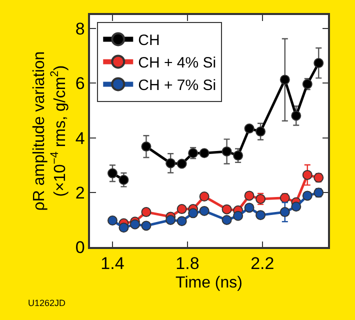 The height and width of the screenshot is (320, 355). What do you see at coordinates (80, 138) in the screenshot?
I see `y-tick-label: 4` at bounding box center [80, 138].